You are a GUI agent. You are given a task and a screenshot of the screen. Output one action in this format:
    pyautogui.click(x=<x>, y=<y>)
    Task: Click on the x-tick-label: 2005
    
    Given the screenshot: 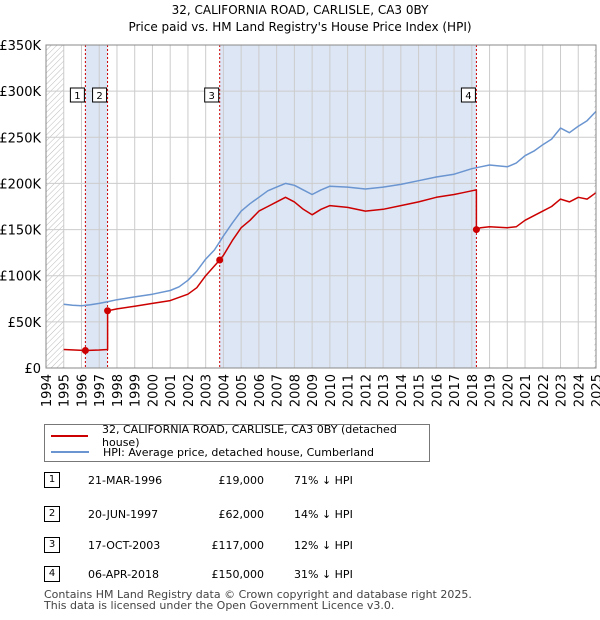 What is the action you would take?
    pyautogui.click(x=242, y=390)
    